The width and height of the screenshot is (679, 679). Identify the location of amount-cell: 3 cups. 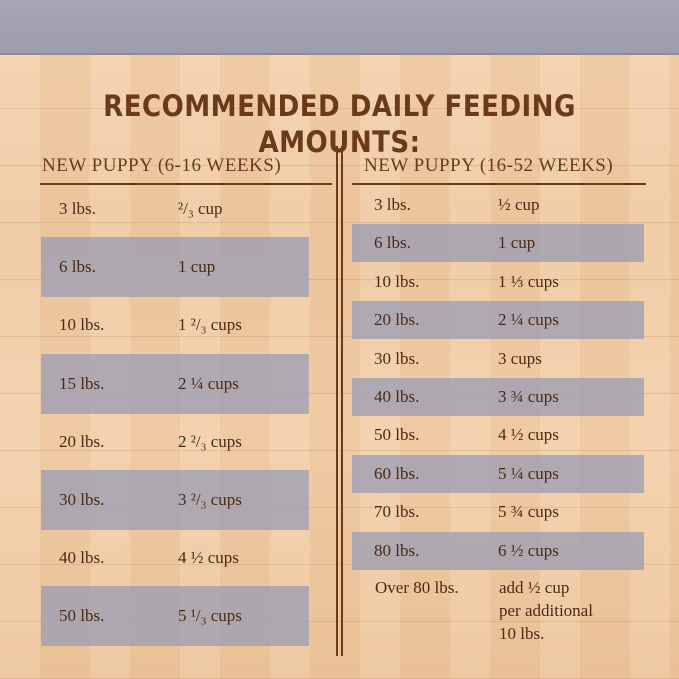
(520, 358).